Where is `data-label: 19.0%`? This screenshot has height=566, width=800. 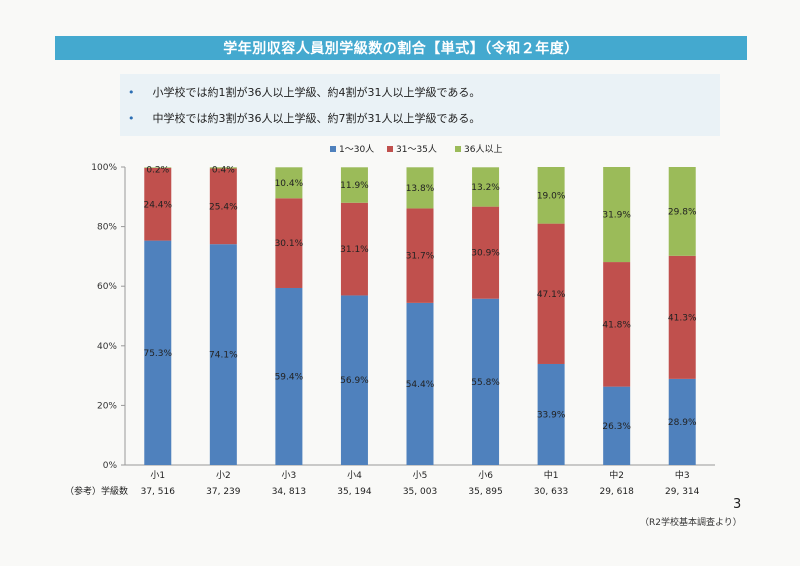 data-label: 19.0% is located at coordinates (551, 196).